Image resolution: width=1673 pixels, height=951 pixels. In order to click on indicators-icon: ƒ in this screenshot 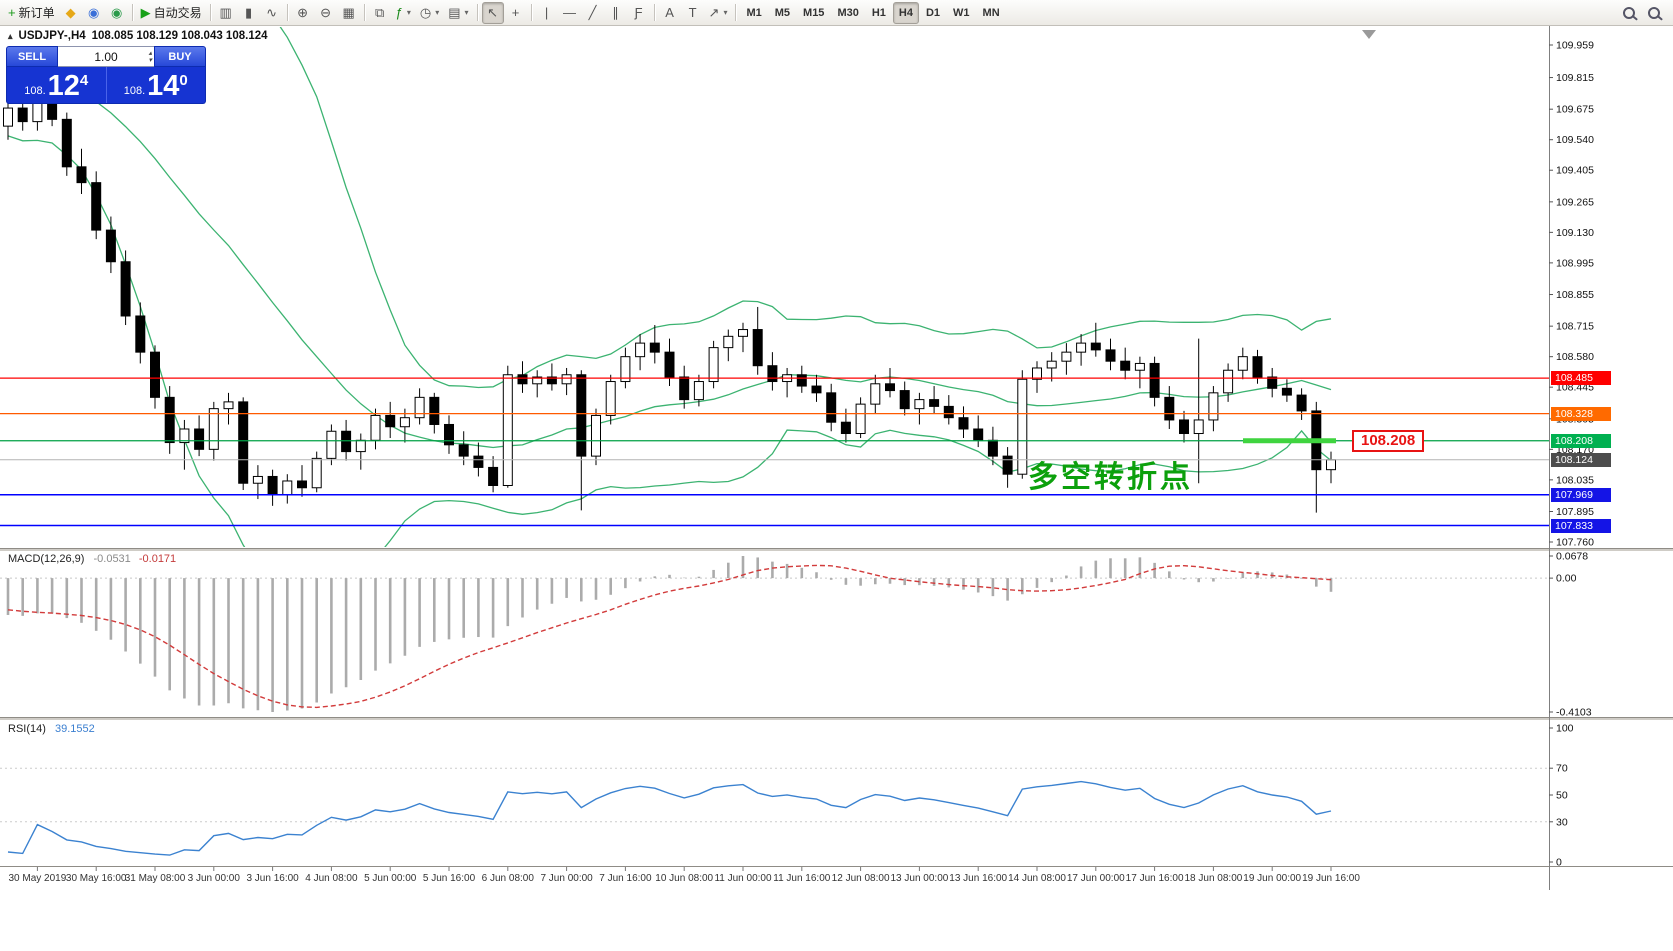, I will do `click(399, 12)`.